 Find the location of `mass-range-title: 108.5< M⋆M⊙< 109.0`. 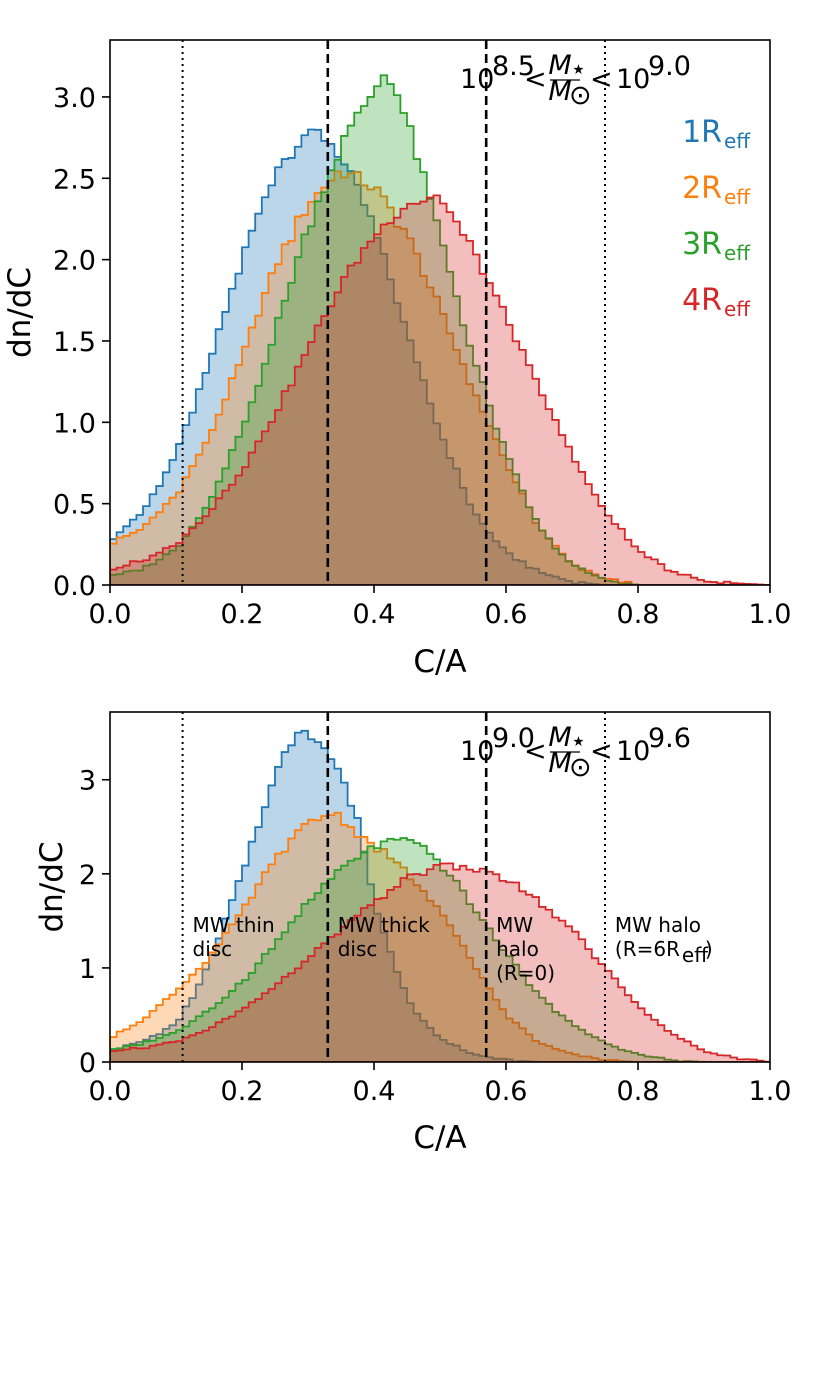

mass-range-title: 108.5< M⋆M⊙< 109.0 is located at coordinates (575, 80).